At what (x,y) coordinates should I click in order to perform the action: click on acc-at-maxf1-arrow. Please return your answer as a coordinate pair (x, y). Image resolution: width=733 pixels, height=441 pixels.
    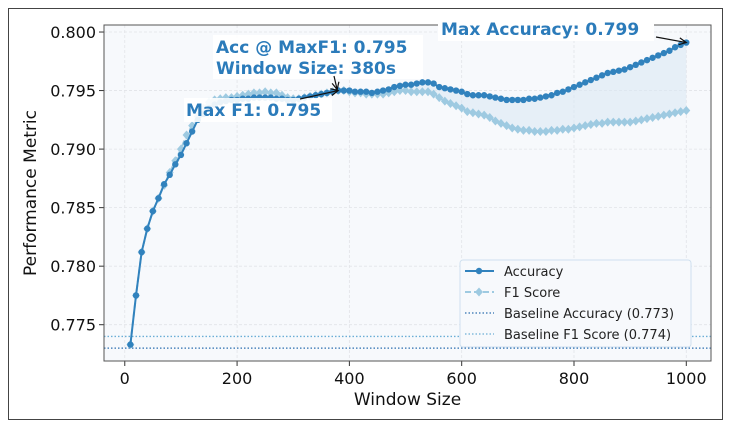
    Looking at the image, I should click on (335, 82).